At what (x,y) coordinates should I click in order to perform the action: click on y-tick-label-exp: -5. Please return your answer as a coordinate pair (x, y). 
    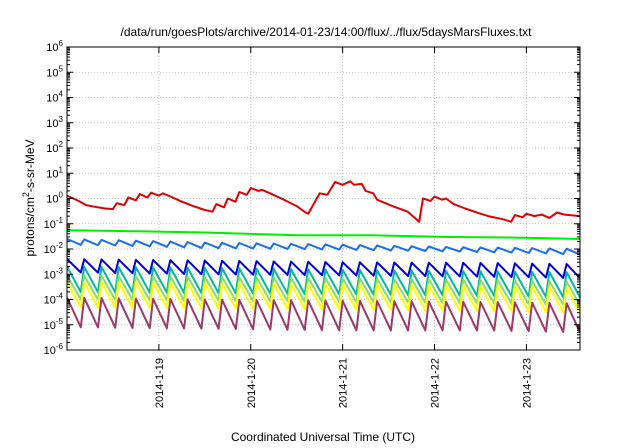
    Looking at the image, I should click on (60, 321).